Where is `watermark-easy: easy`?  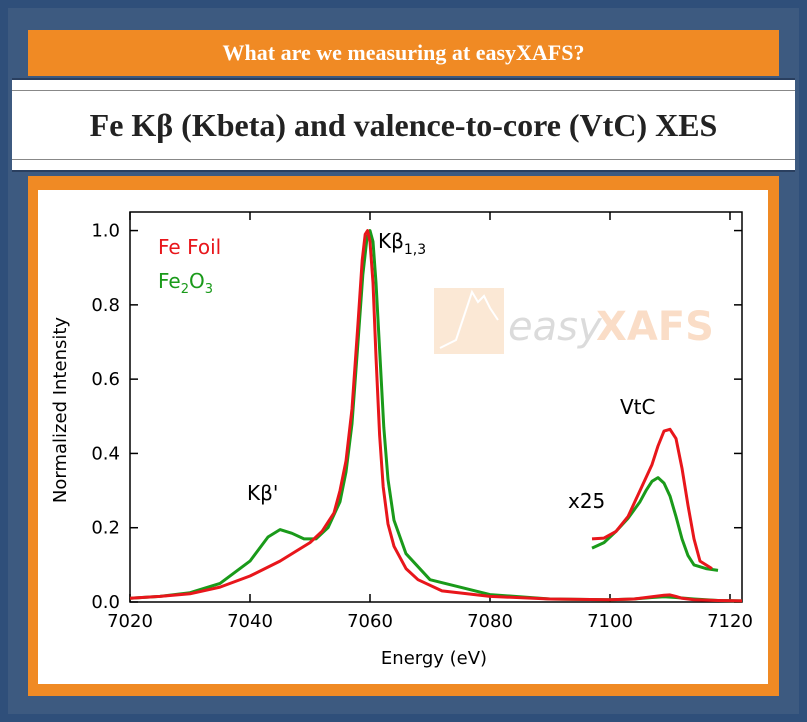
watermark-easy: easy is located at coordinates (555, 327).